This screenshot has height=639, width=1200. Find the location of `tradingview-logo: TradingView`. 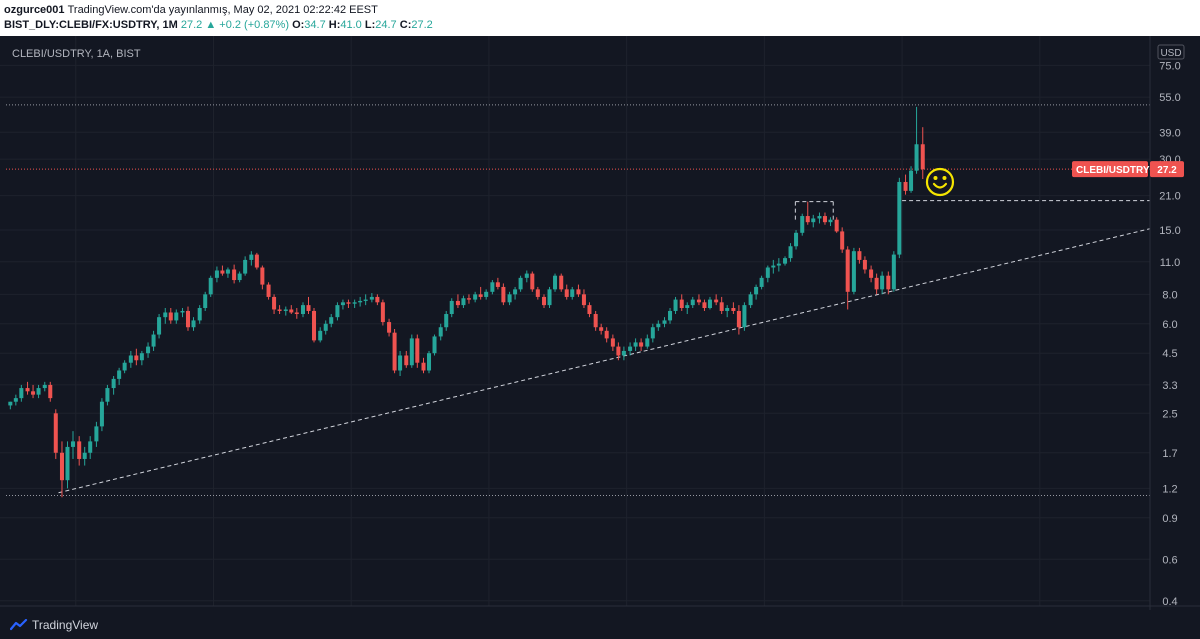

tradingview-logo: TradingView is located at coordinates (54, 625).